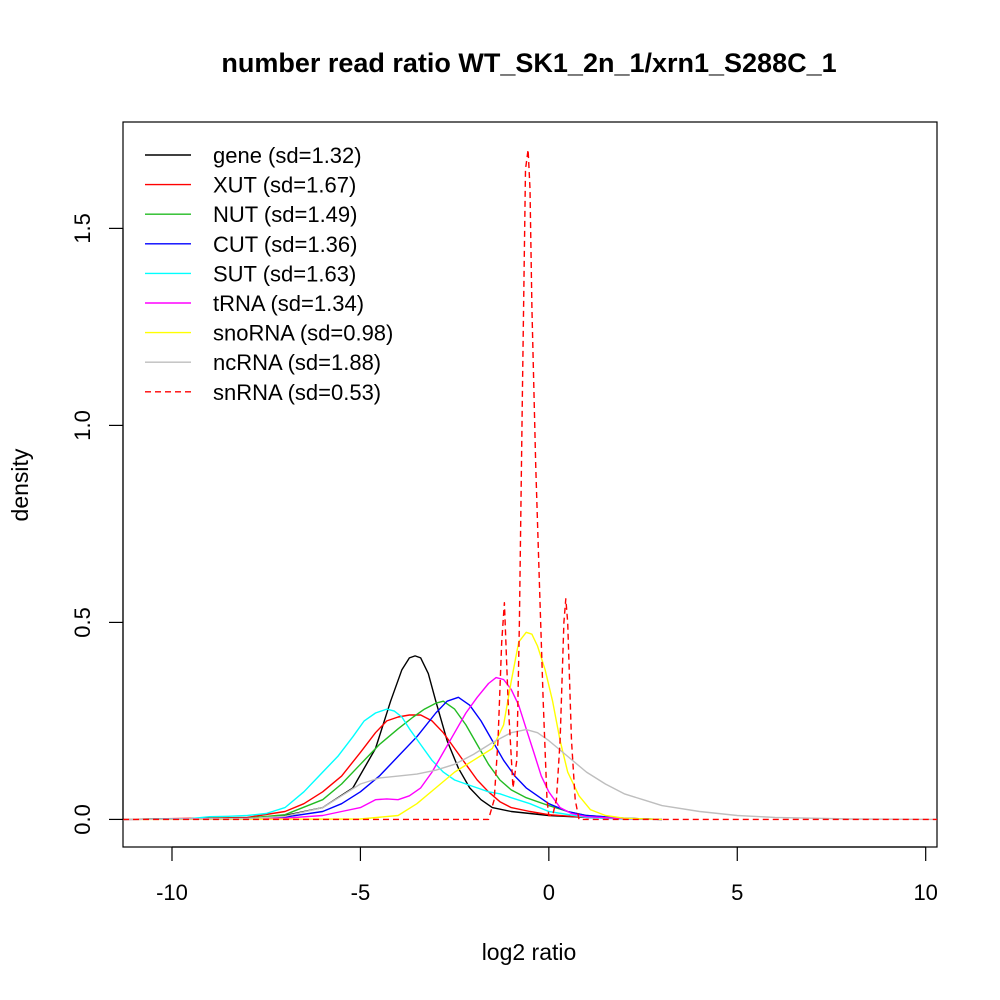 This screenshot has height=1000, width=1000. Describe the element at coordinates (287, 155) in the screenshot. I see `legend-label-0: gene (sd=1.32)` at that location.